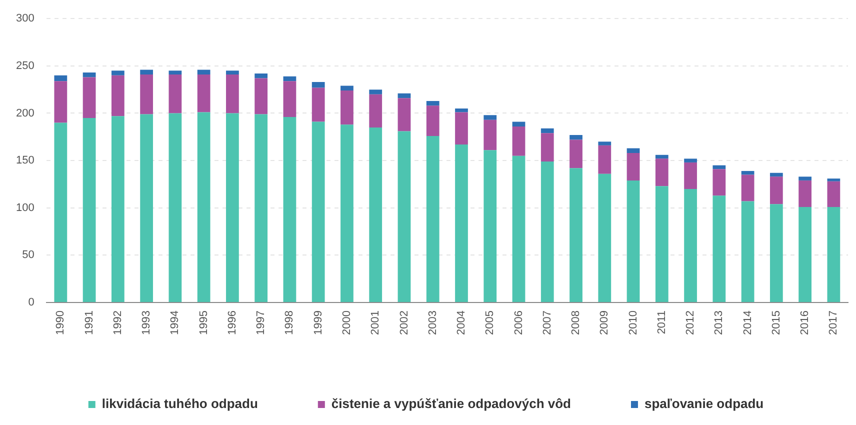 This screenshot has height=425, width=856. What do you see at coordinates (462, 323) in the screenshot?
I see `x-tick-label: 2004` at bounding box center [462, 323].